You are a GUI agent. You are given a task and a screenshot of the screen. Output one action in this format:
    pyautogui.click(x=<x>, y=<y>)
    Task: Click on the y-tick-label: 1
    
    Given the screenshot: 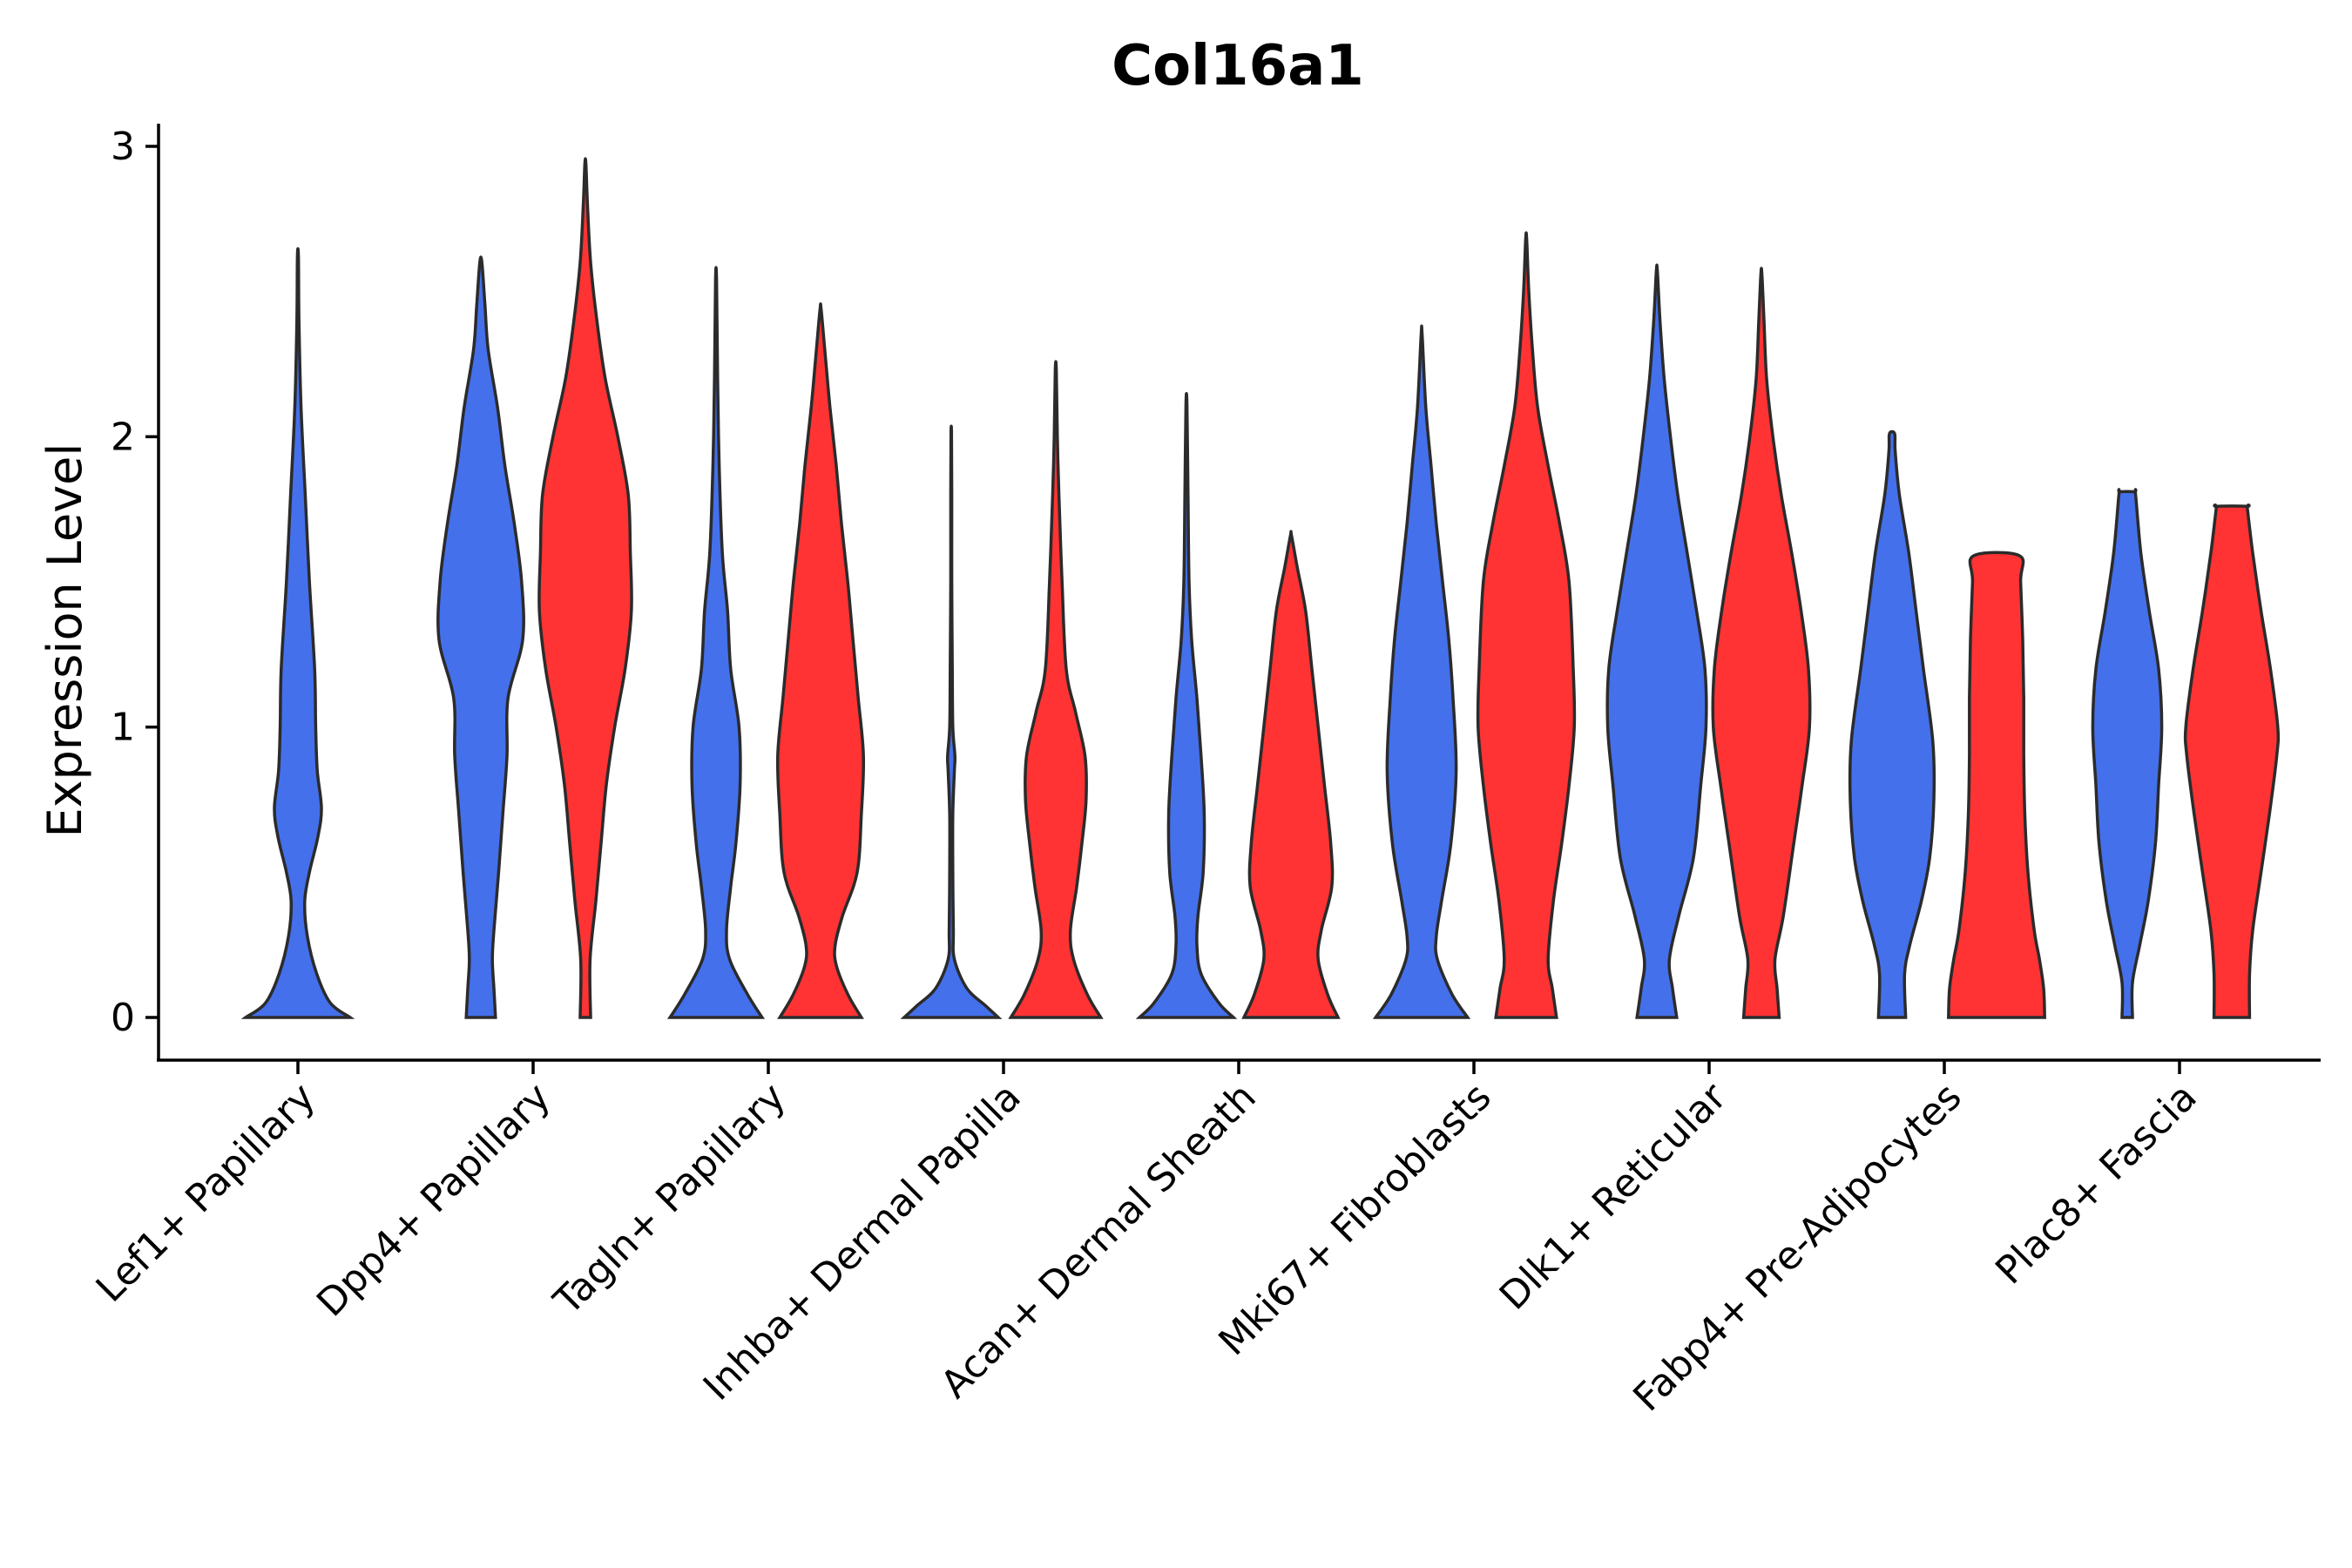 What is the action you would take?
    pyautogui.click(x=123, y=728)
    